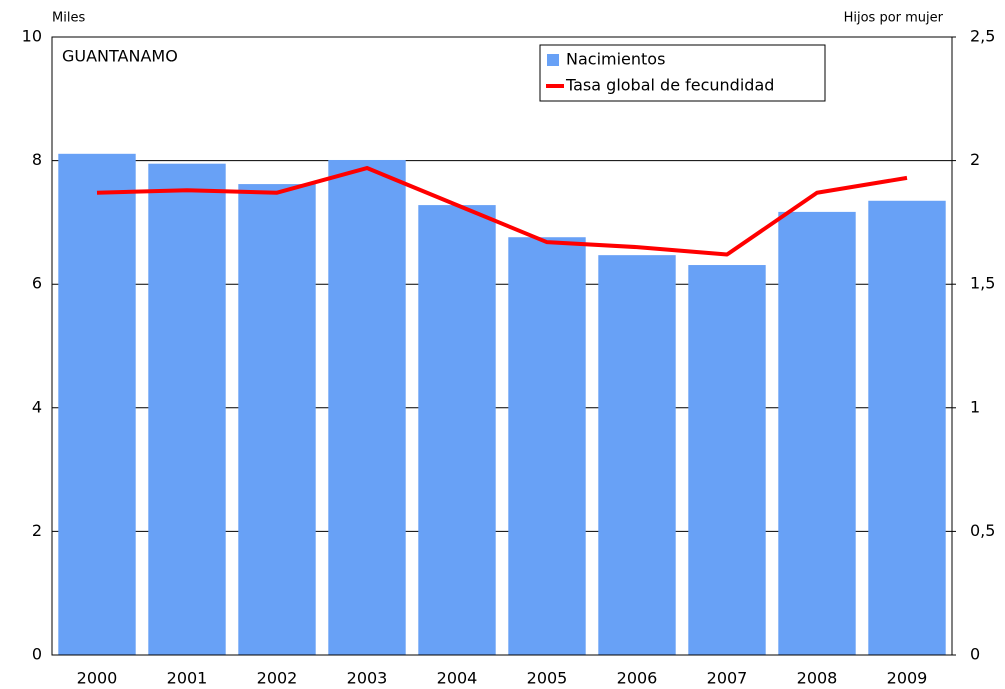 This screenshot has width=1005, height=689. Describe the element at coordinates (457, 678) in the screenshot. I see `x-tick-label: 2004` at that location.